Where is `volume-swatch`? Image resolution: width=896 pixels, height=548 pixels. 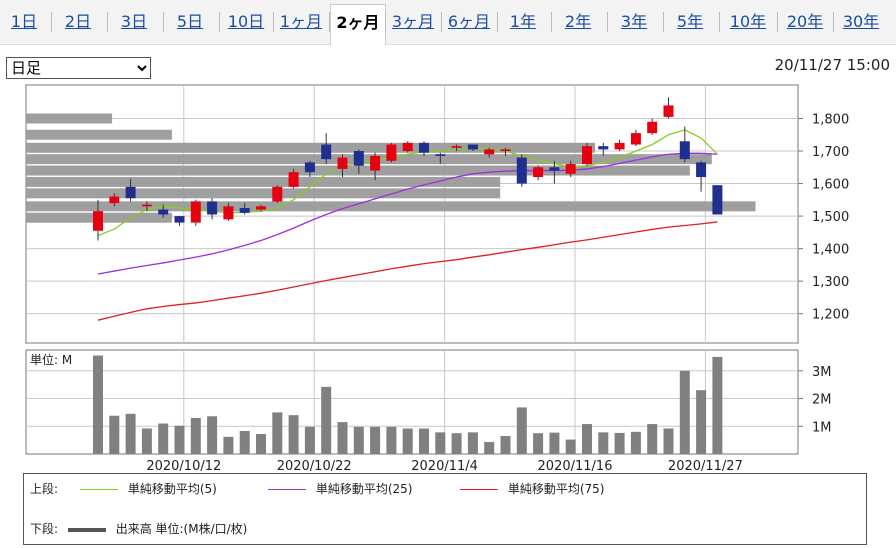 volume-swatch is located at coordinates (86, 529).